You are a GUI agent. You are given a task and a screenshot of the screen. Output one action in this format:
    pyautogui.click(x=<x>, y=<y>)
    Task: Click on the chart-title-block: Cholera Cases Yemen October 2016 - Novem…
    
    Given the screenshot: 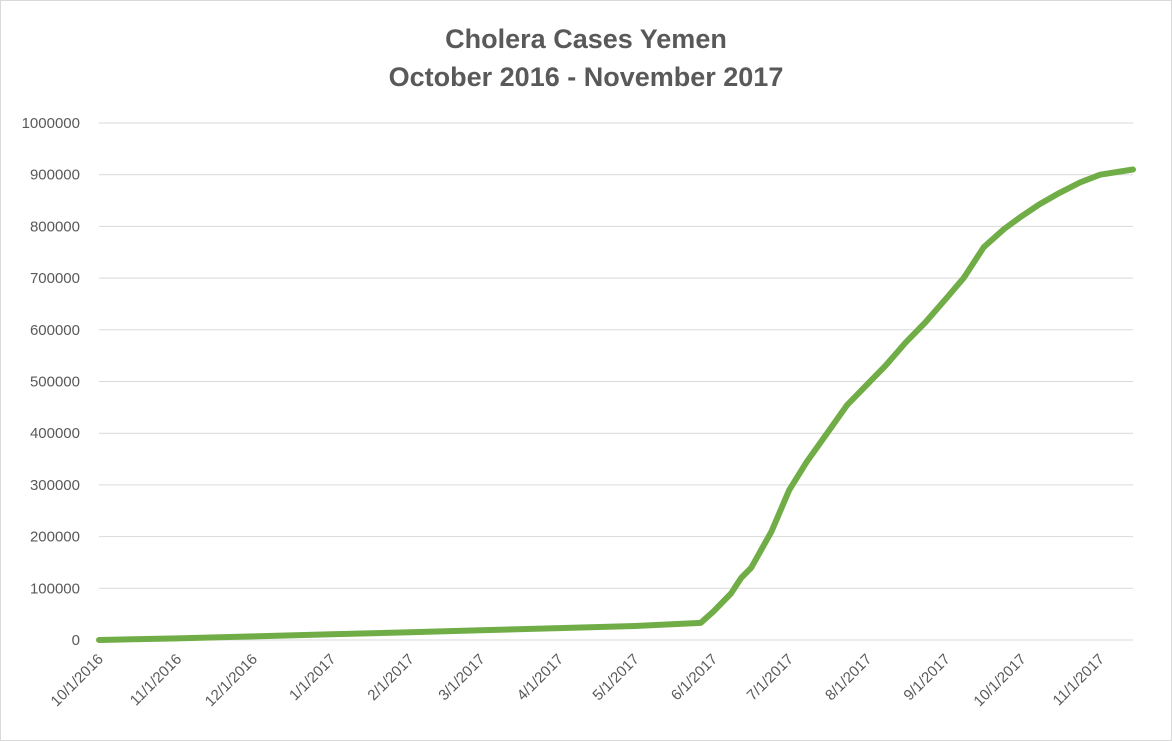 What is the action you would take?
    pyautogui.click(x=586, y=58)
    